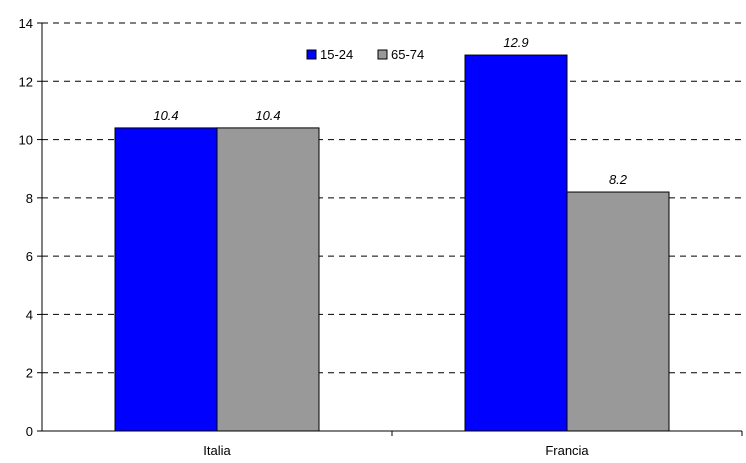 This screenshot has width=746, height=463. Describe the element at coordinates (29, 431) in the screenshot. I see `y-tick-label: 0` at that location.